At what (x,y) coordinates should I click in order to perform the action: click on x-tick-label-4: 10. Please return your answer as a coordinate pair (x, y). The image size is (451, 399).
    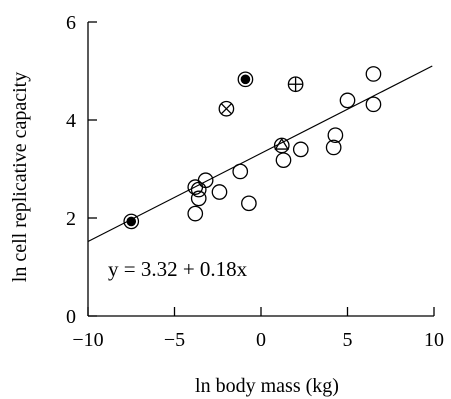
    Looking at the image, I should click on (434, 340).